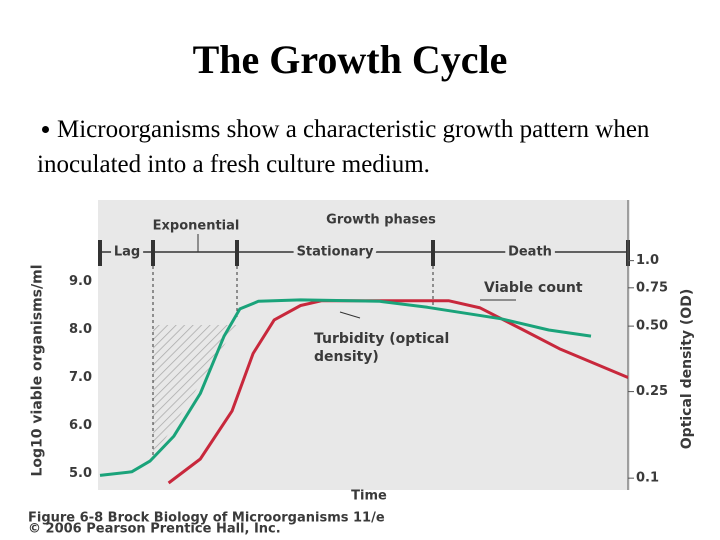 This screenshot has height=540, width=720. I want to click on slide-title: The Growth Cycle, so click(350, 59).